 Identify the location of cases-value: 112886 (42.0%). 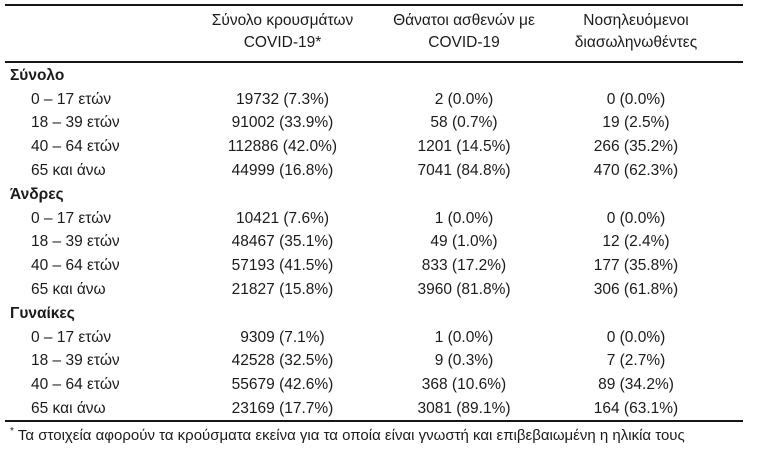
(282, 147).